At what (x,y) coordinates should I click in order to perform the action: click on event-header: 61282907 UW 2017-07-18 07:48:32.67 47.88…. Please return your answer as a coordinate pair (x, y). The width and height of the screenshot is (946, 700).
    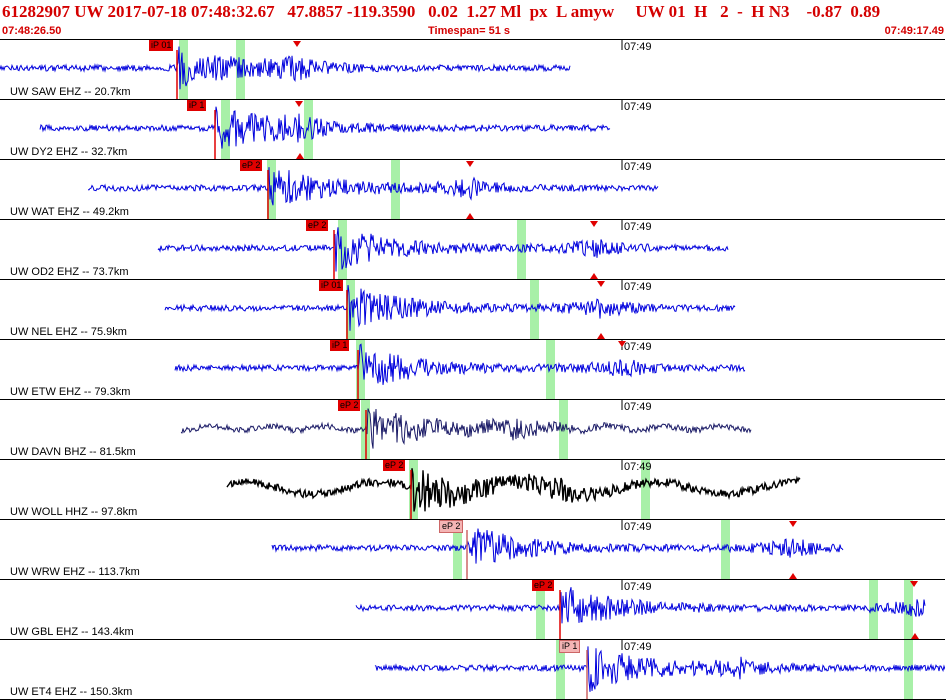
    Looking at the image, I should click on (473, 20).